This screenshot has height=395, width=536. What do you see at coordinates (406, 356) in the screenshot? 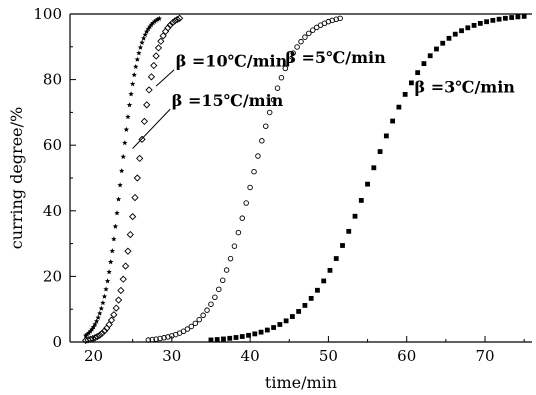
I see `x-tick-label: 60` at bounding box center [406, 356].